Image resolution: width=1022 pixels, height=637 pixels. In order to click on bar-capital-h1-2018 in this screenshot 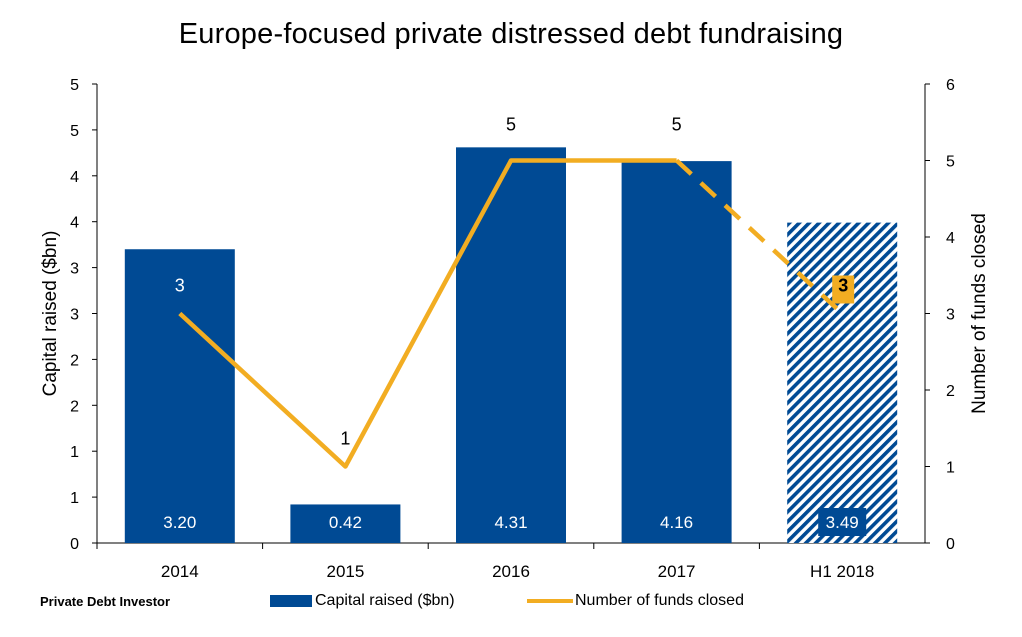, I will do `click(842, 383)`.